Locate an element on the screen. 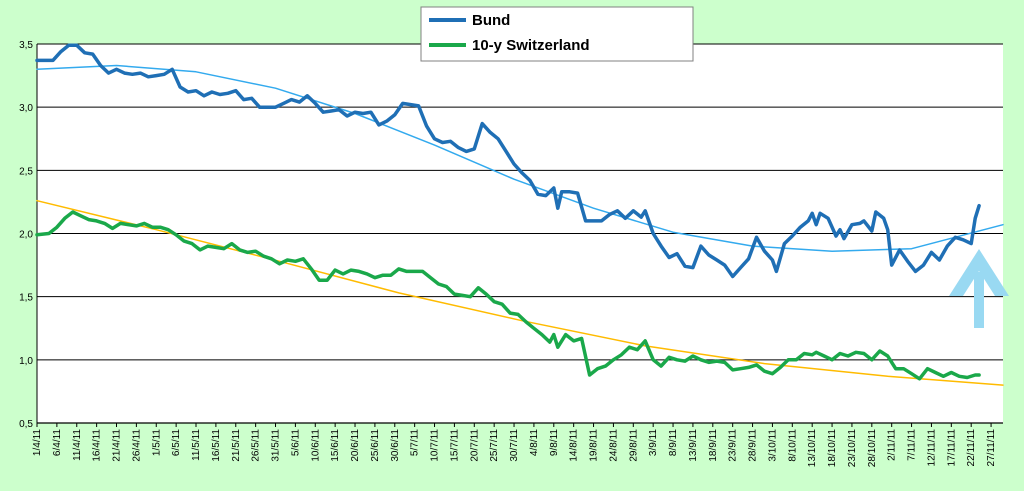 This screenshot has width=1024, height=491. up-arrow-annotation is located at coordinates (979, 288).